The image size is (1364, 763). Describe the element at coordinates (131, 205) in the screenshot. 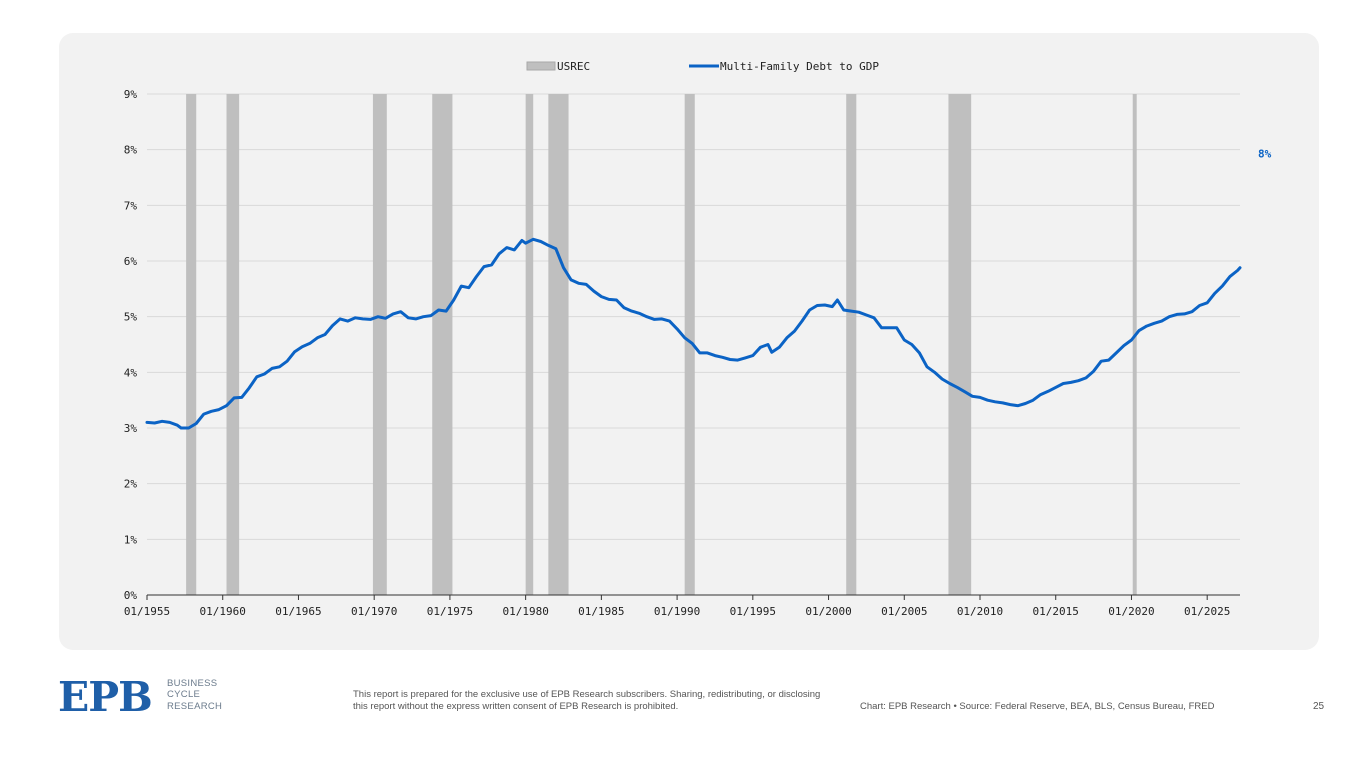

I see `y-tick-label: 7%` at that location.